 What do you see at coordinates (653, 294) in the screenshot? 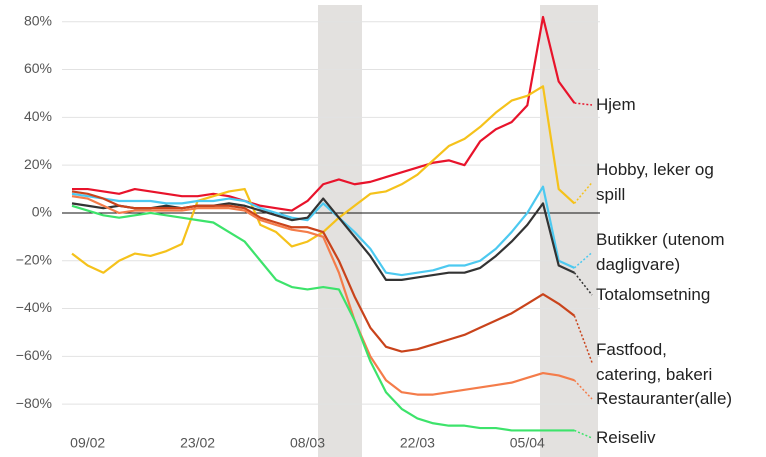
I see `series-label: Totalomsetning` at bounding box center [653, 294].